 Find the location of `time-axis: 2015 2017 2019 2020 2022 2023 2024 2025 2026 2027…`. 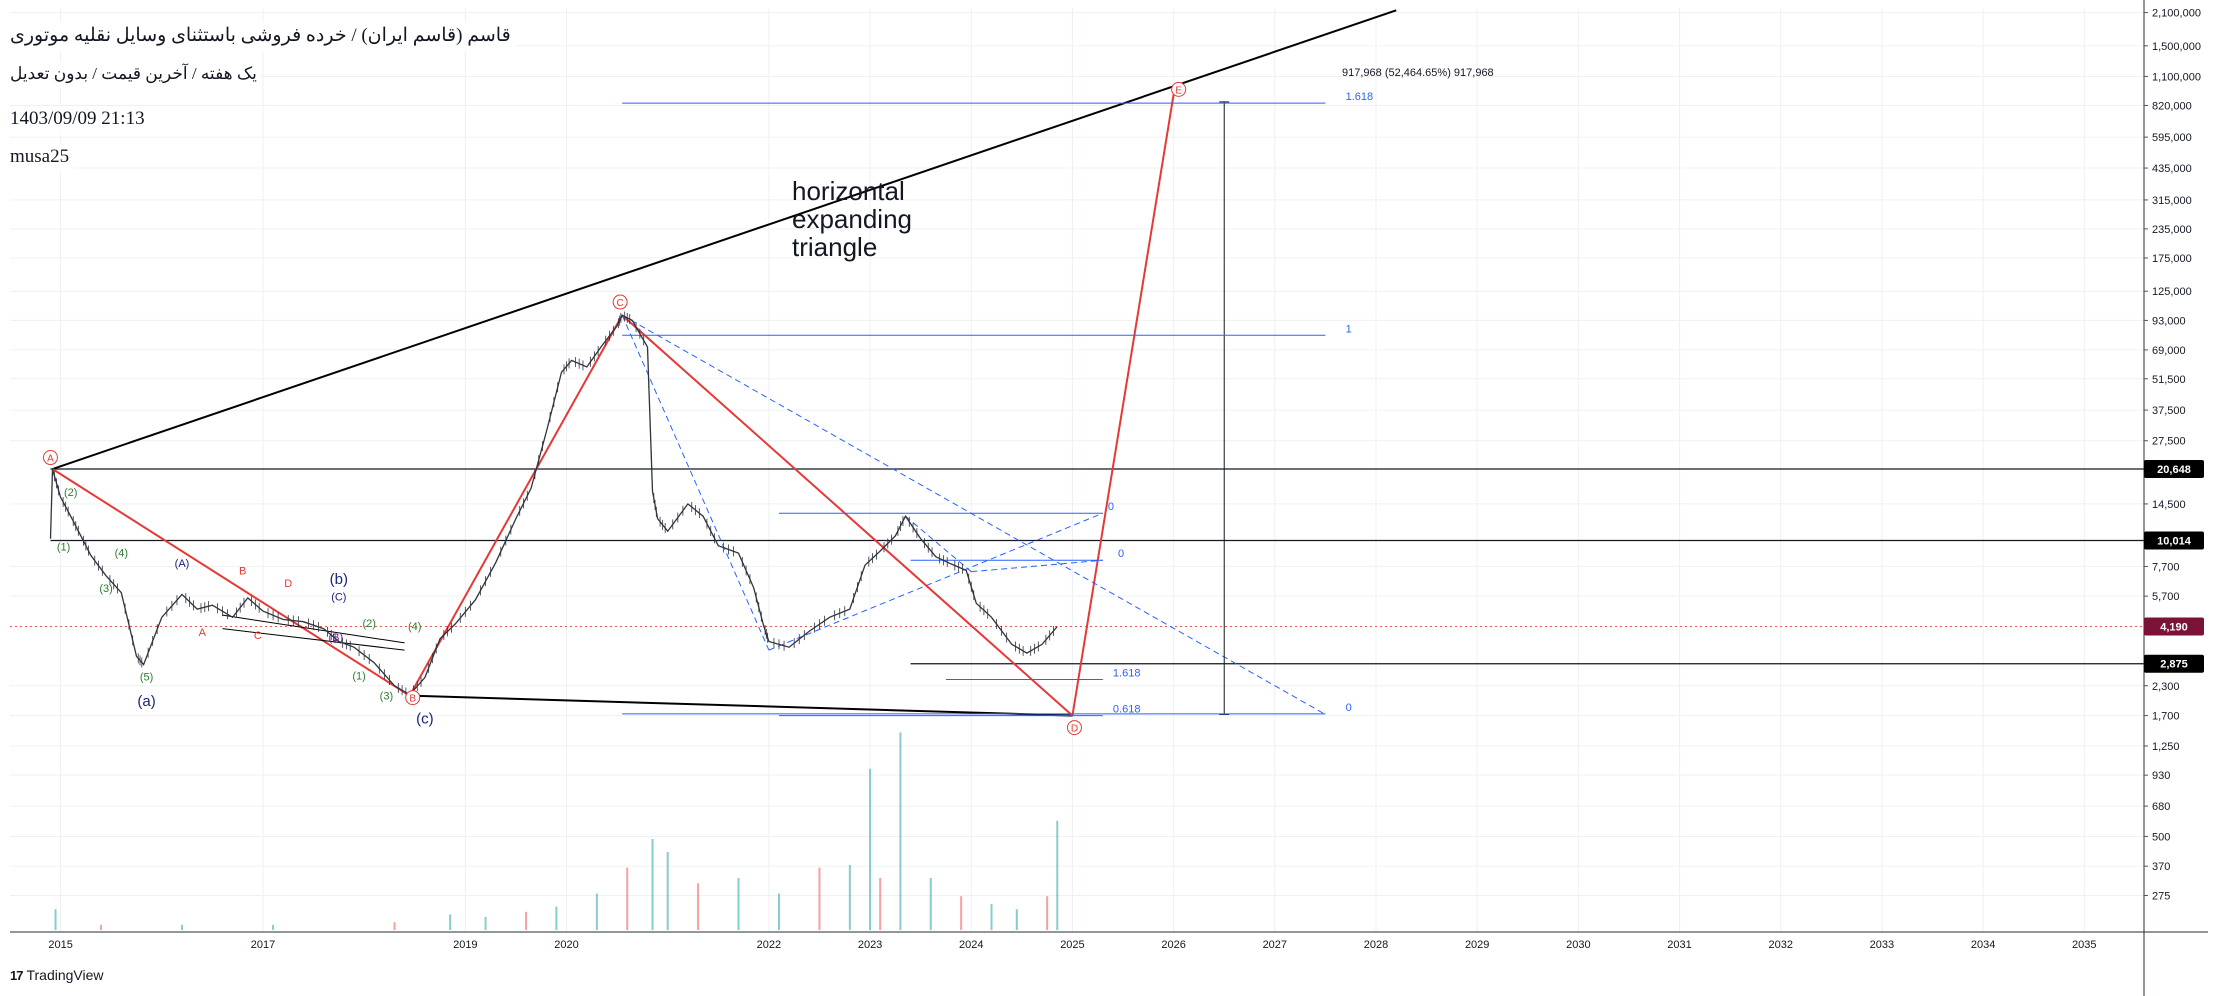

time-axis: 2015 2017 2019 2020 2022 2023 2024 2025 2026 2027… is located at coordinates (1109, 941).